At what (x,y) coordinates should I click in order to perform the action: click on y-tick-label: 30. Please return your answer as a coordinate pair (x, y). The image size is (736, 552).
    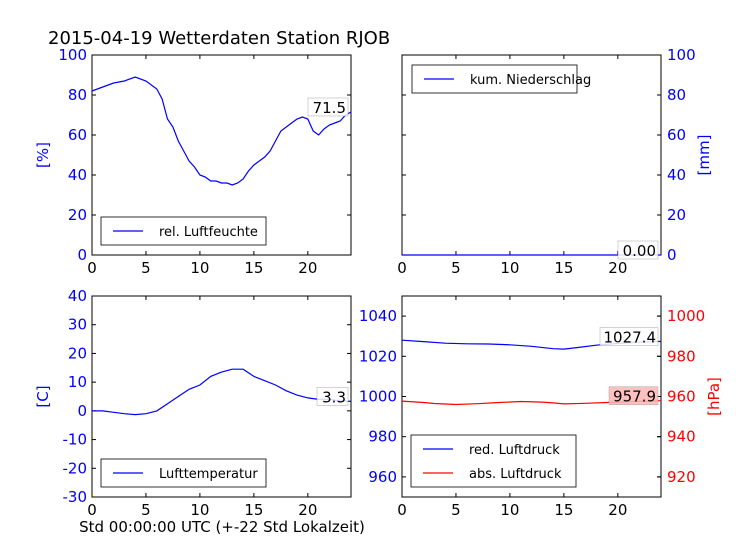
    Looking at the image, I should click on (77, 325).